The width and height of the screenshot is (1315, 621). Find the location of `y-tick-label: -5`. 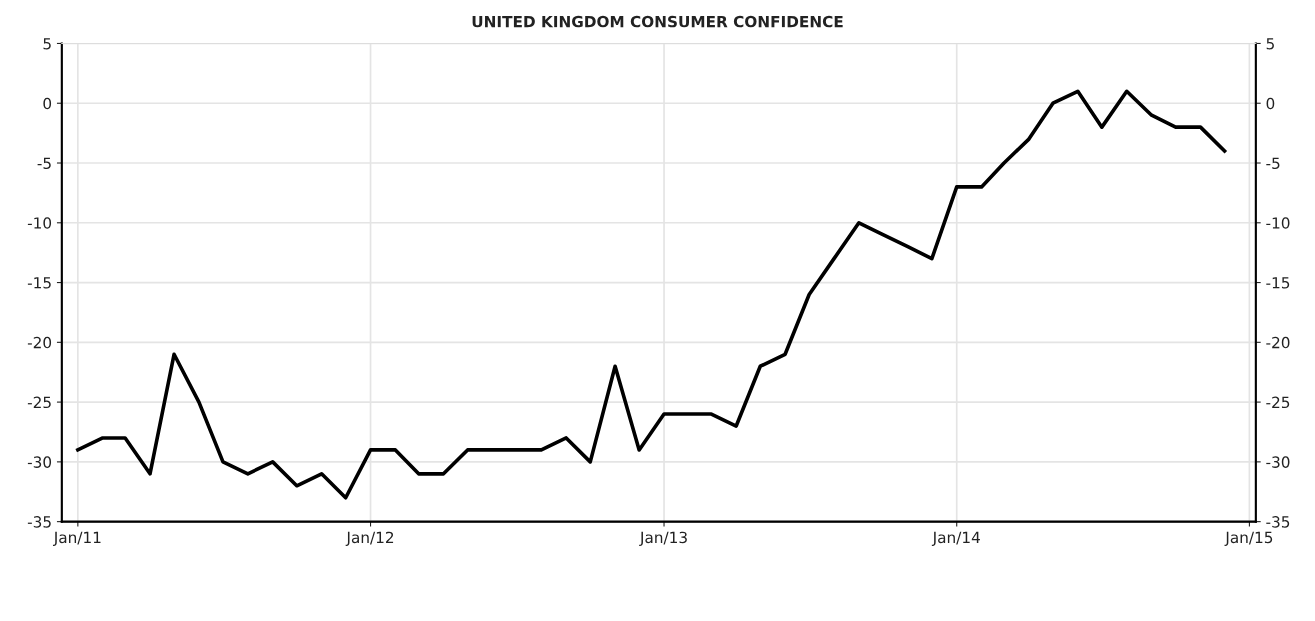

y-tick-label: -5 is located at coordinates (44, 163).